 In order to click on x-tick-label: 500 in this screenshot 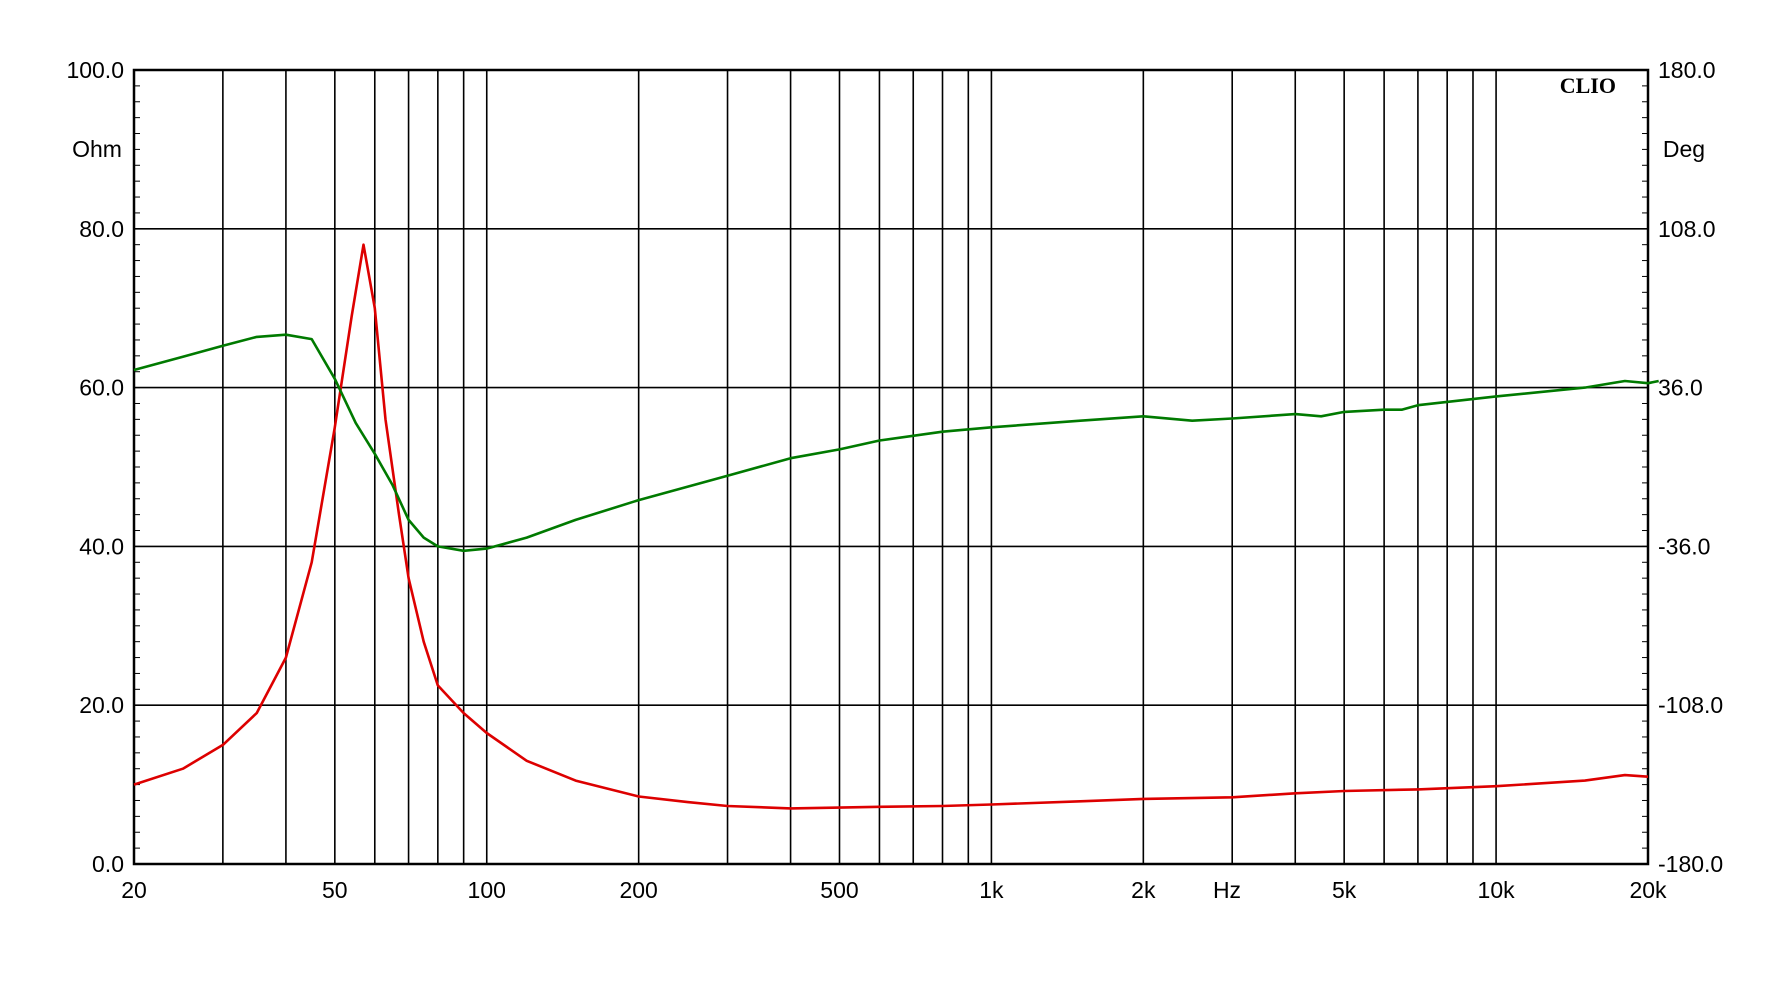, I will do `click(839, 890)`.